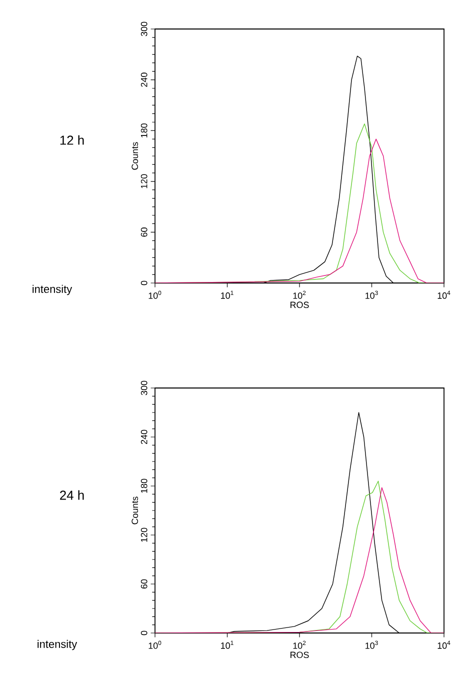  Describe the element at coordinates (72, 140) in the screenshot. I see `text: 12 h` at that location.